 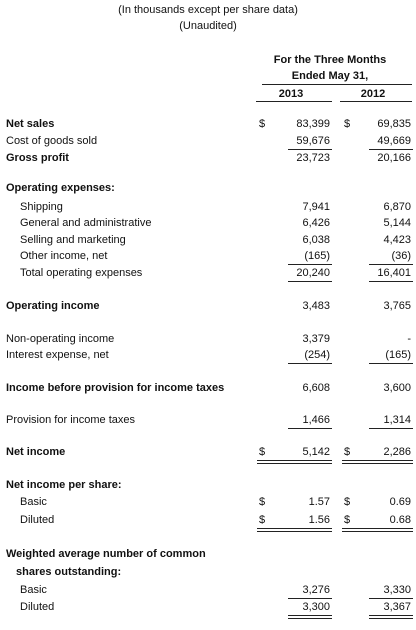 I want to click on cell-value: 6,426, so click(x=316, y=223).